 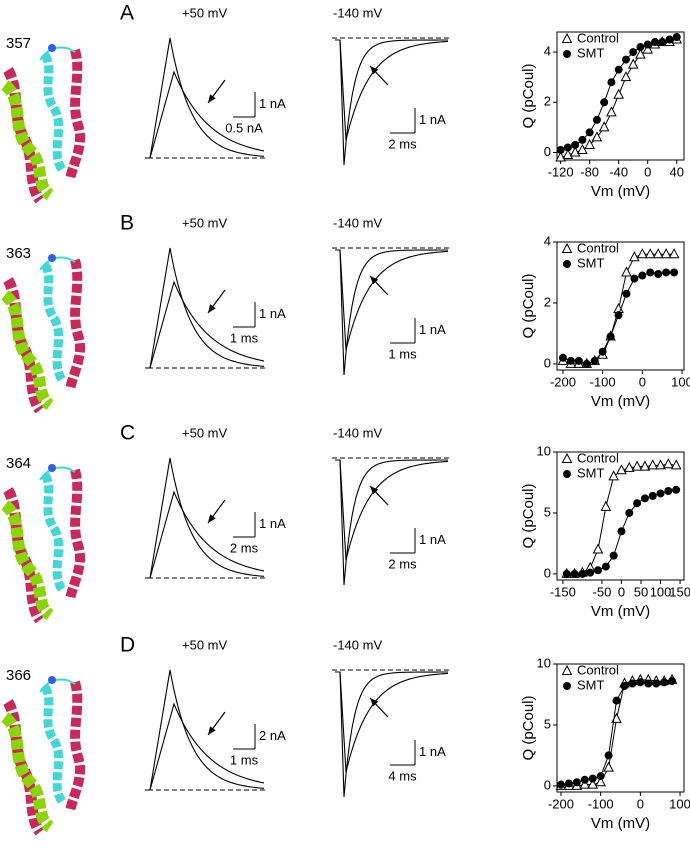 What do you see at coordinates (642, 381) in the screenshot?
I see `x-tick-label: 0` at bounding box center [642, 381].